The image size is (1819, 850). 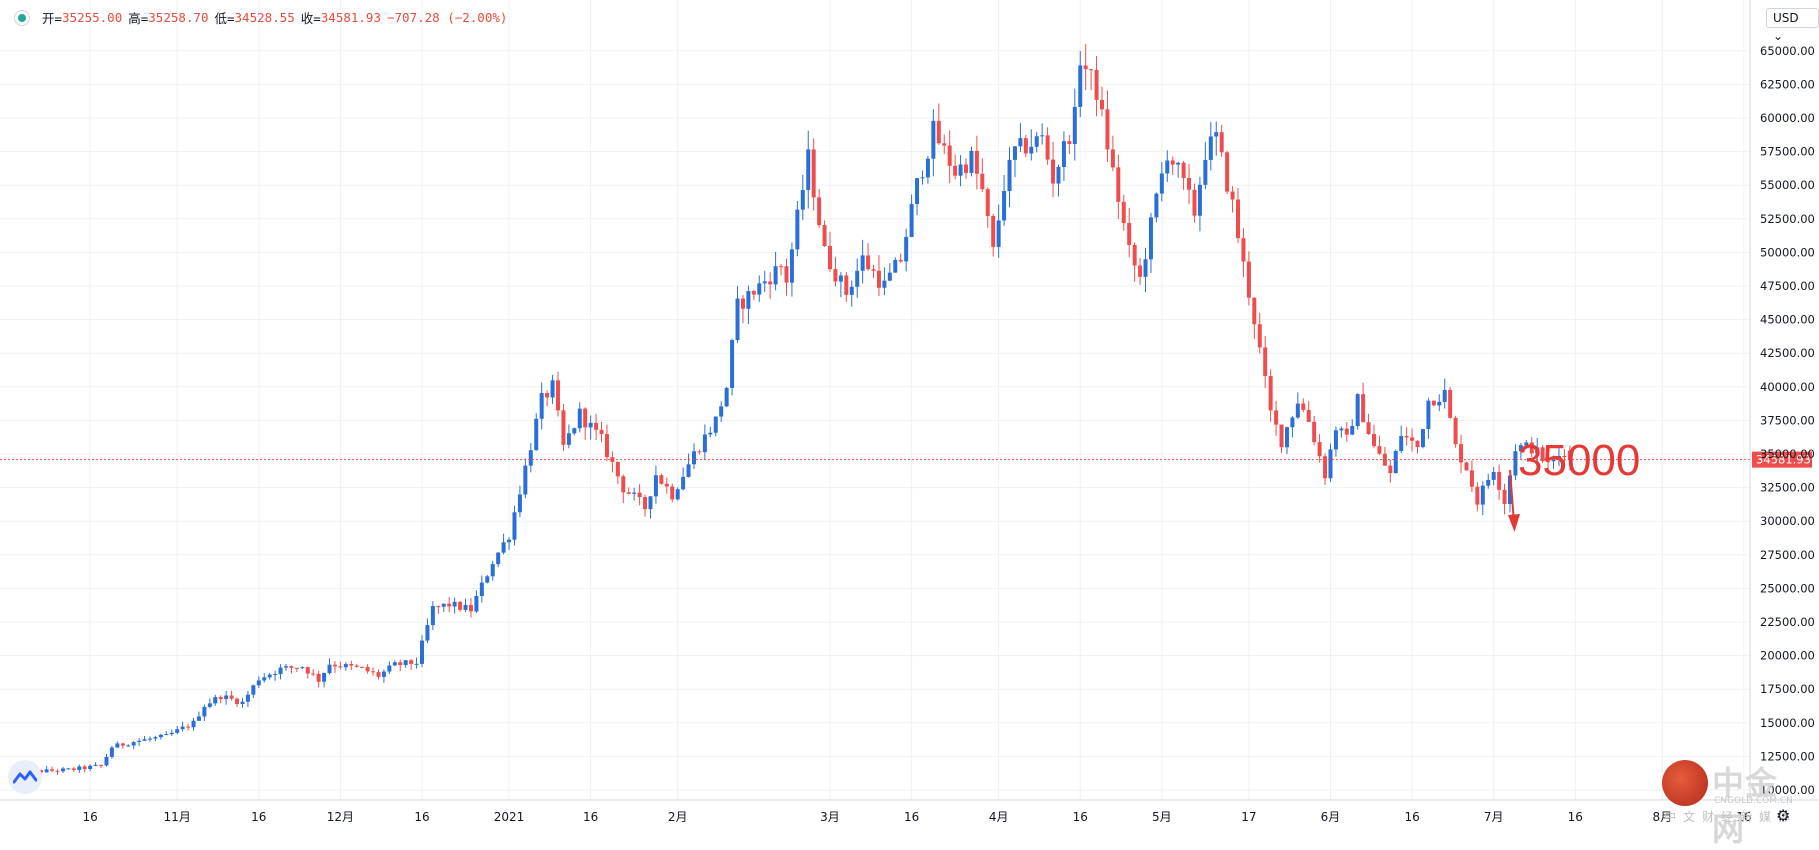 I want to click on y-tick-label: 42500.00, so click(x=1787, y=353).